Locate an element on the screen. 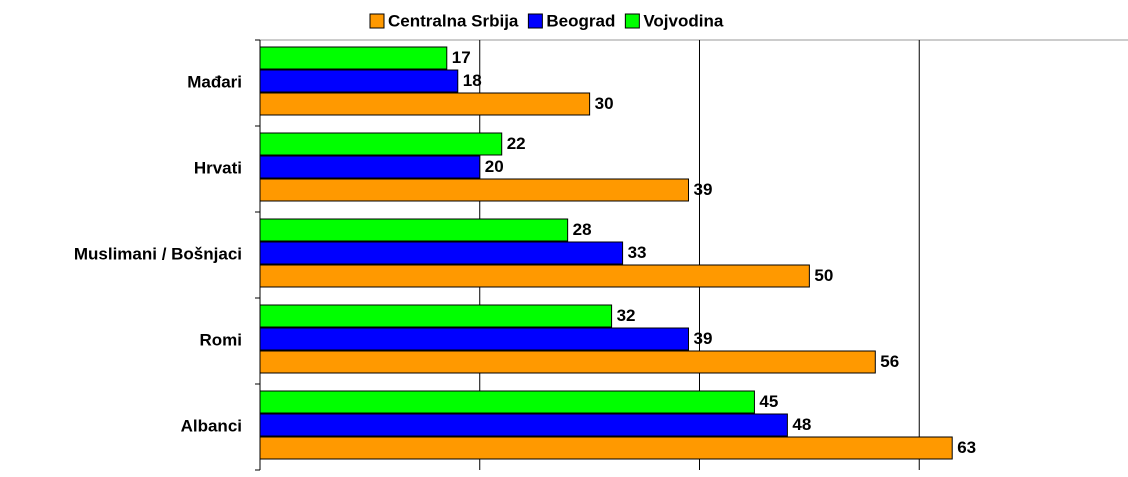  value-label: 50 is located at coordinates (823, 275).